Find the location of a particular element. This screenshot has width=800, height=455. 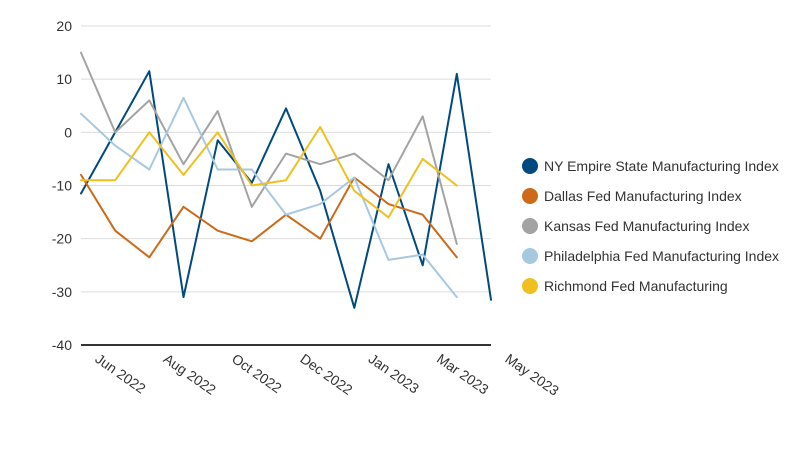

legend-item-4: Richmond Fed Manufacturing is located at coordinates (625, 286).